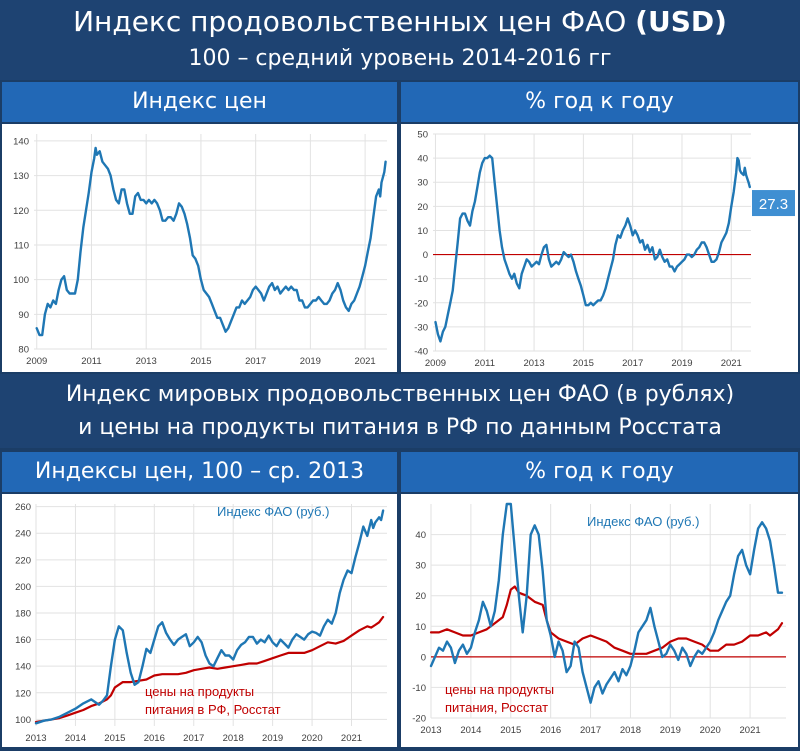 This screenshot has width=800, height=751. I want to click on series-line-rf-food, so click(606, 620).